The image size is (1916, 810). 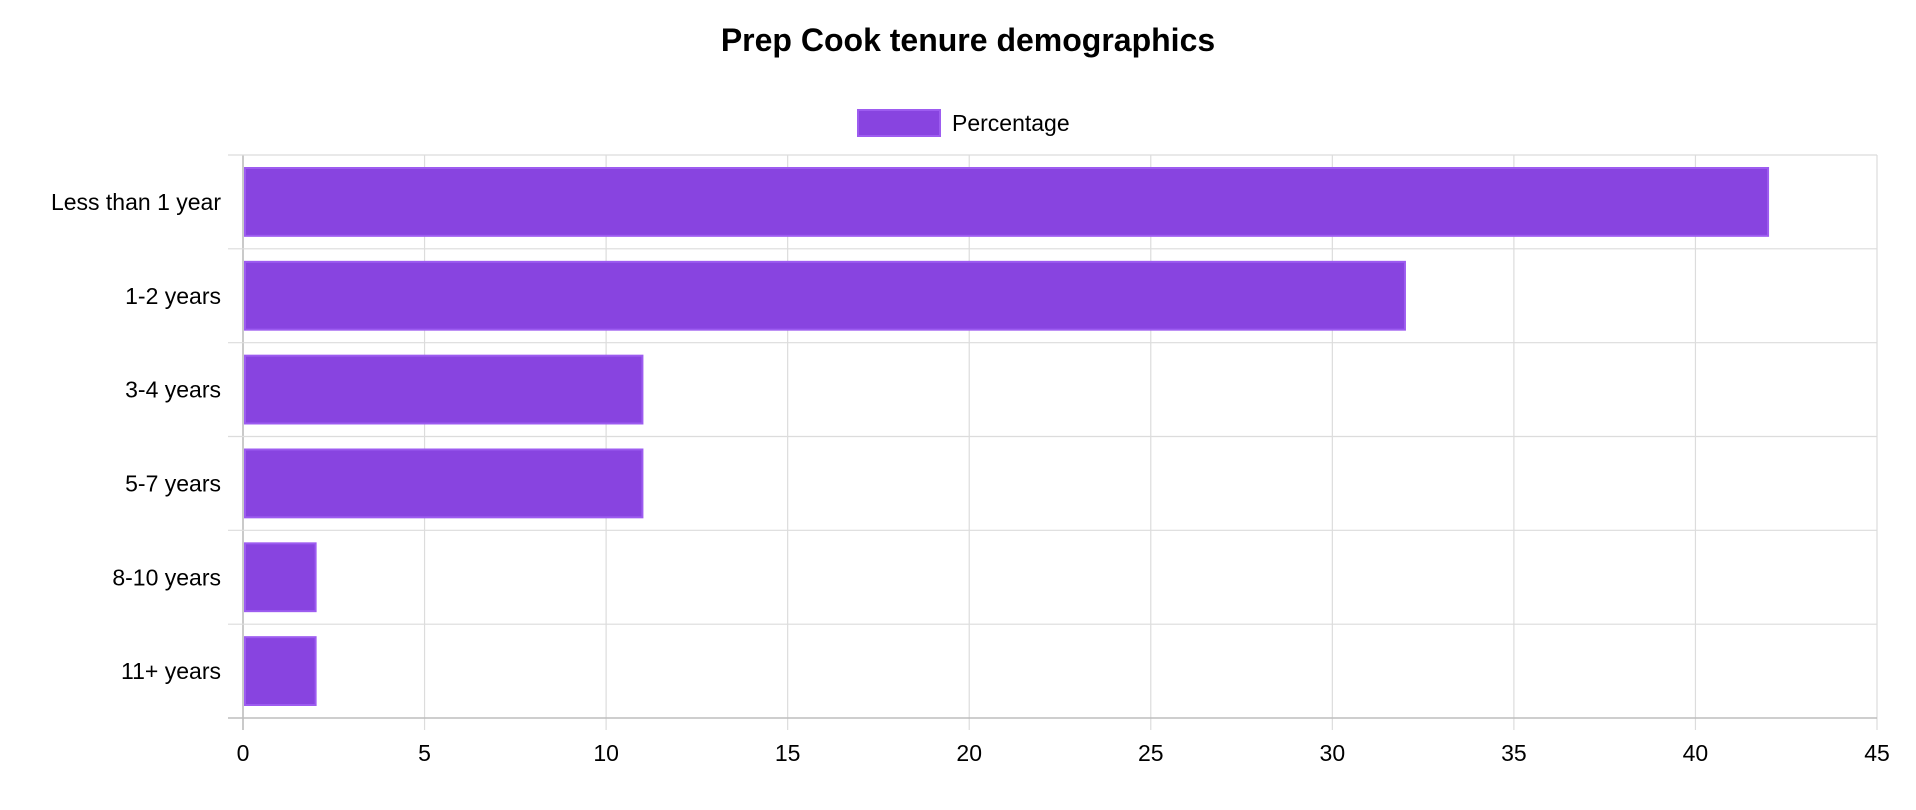 What do you see at coordinates (969, 753) in the screenshot?
I see `x-tick-label: 20` at bounding box center [969, 753].